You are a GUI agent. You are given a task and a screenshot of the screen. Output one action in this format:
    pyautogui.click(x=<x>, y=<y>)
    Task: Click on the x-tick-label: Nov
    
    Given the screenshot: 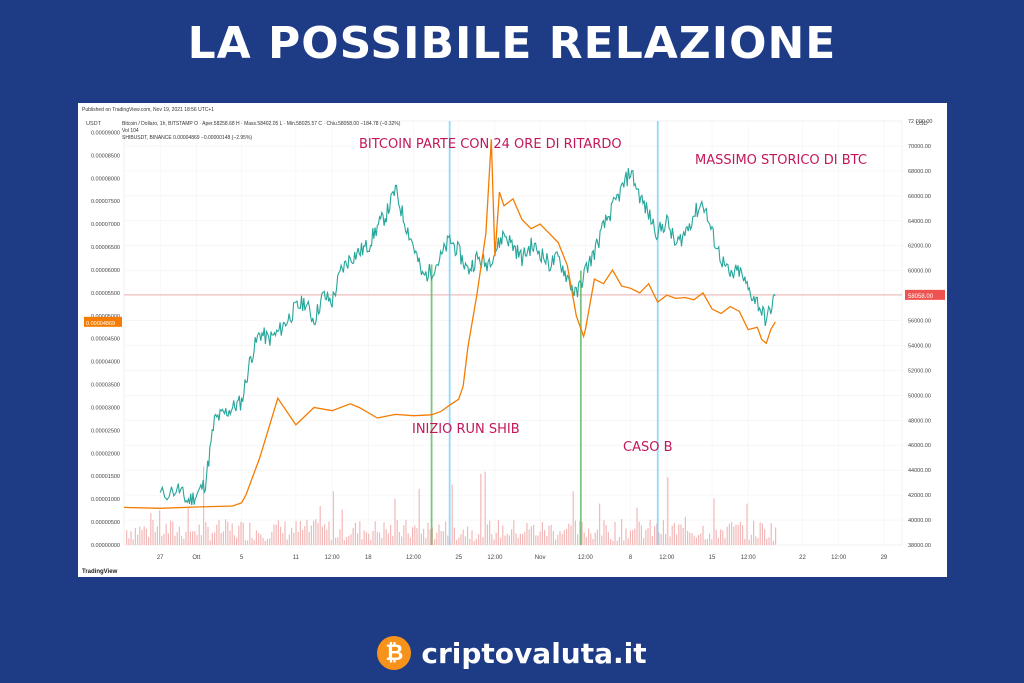 What is the action you would take?
    pyautogui.click(x=540, y=558)
    